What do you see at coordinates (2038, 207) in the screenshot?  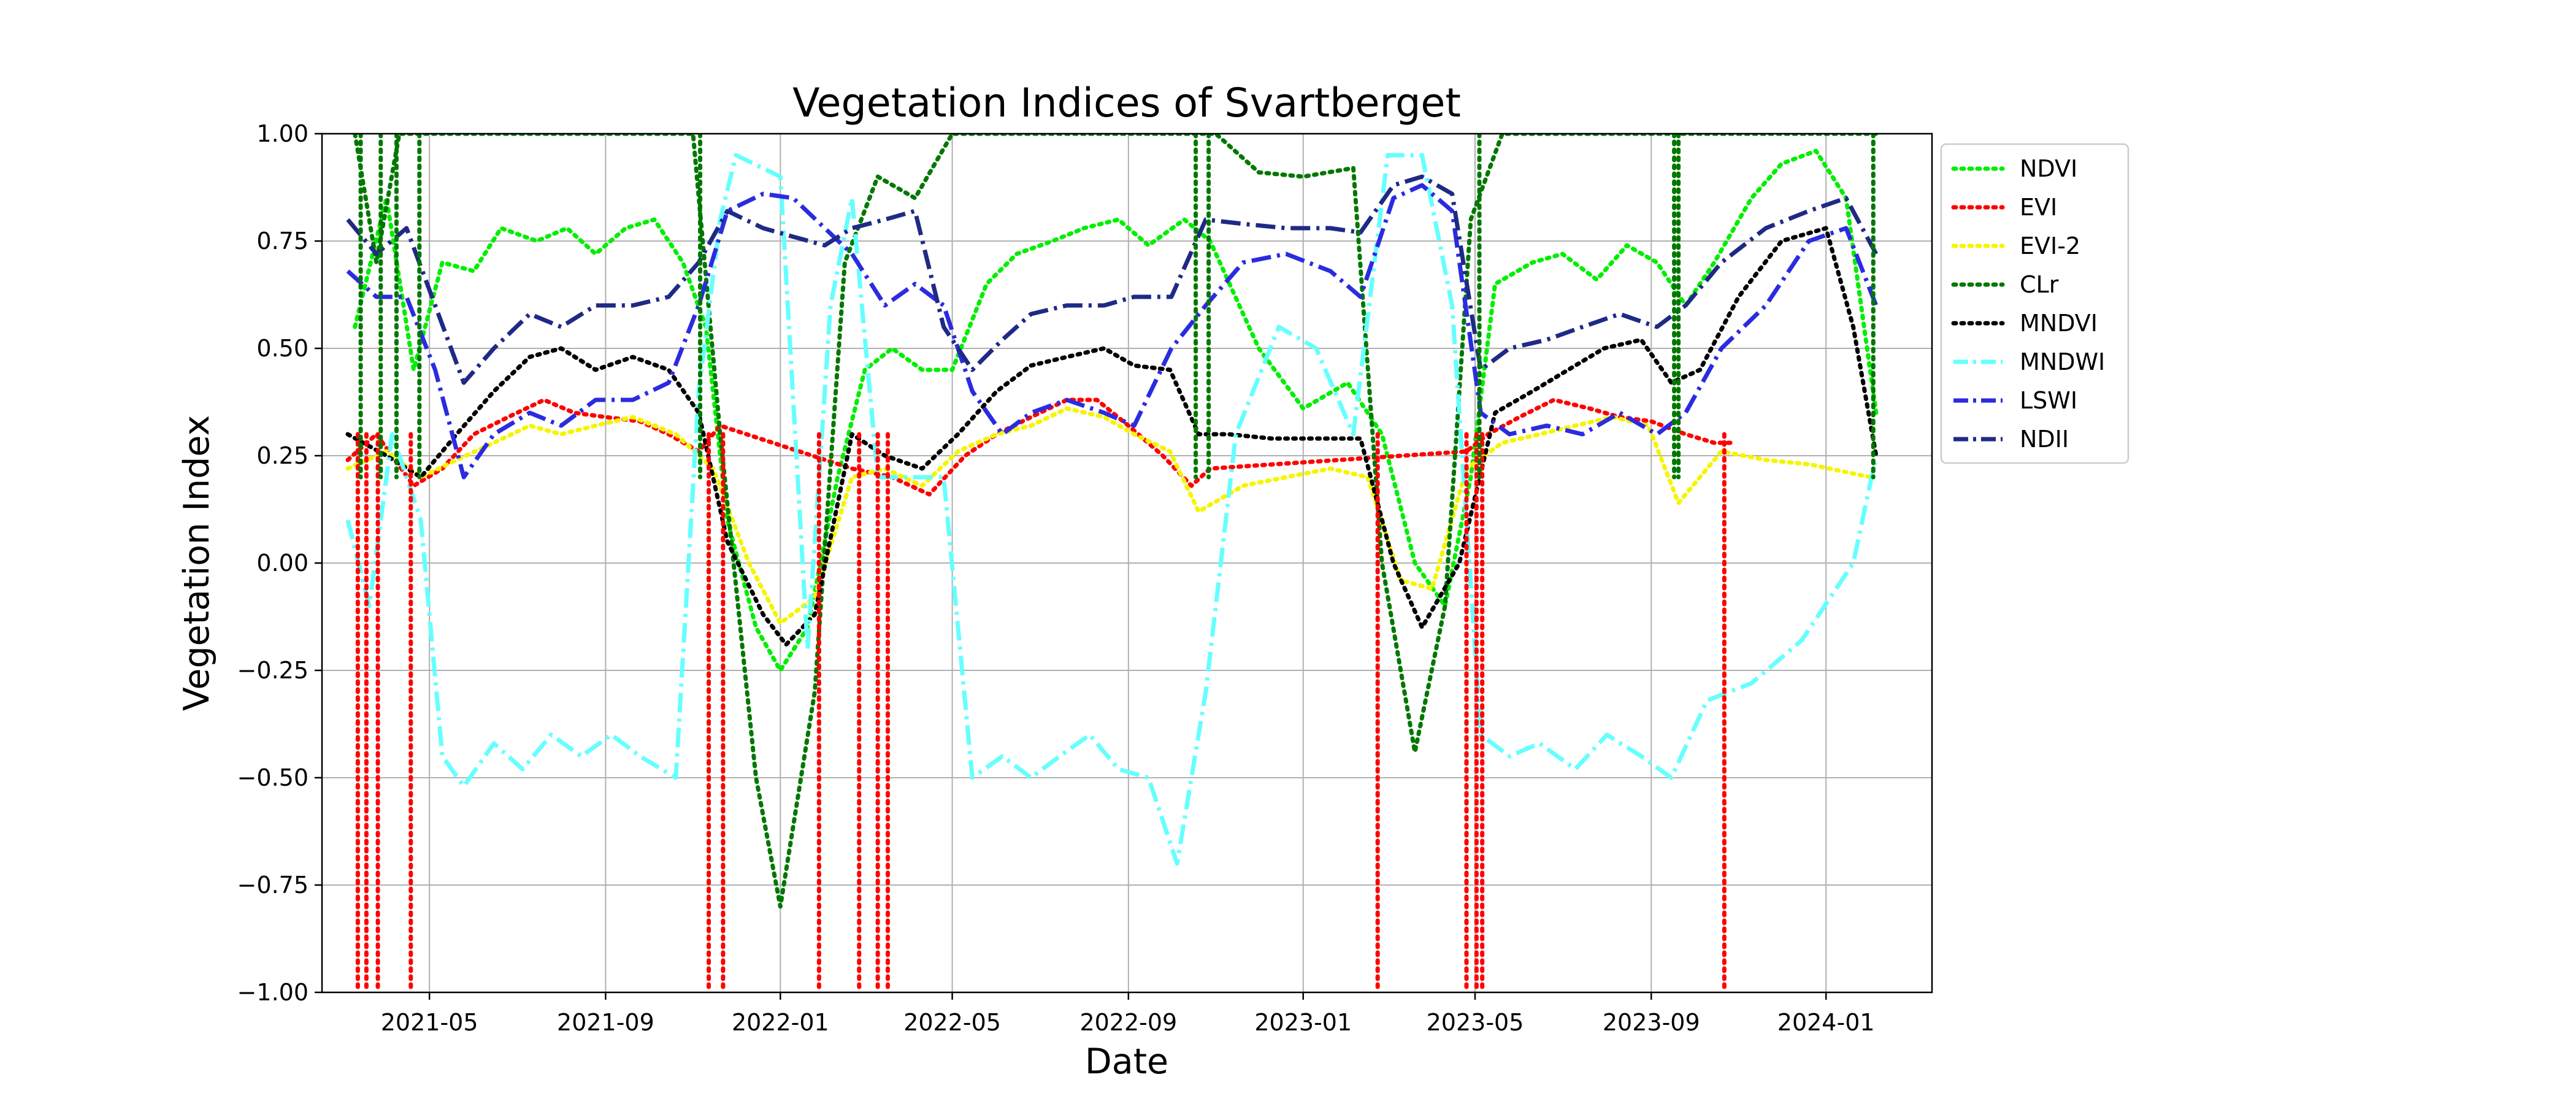 I see `legend-label: EVI` at bounding box center [2038, 207].